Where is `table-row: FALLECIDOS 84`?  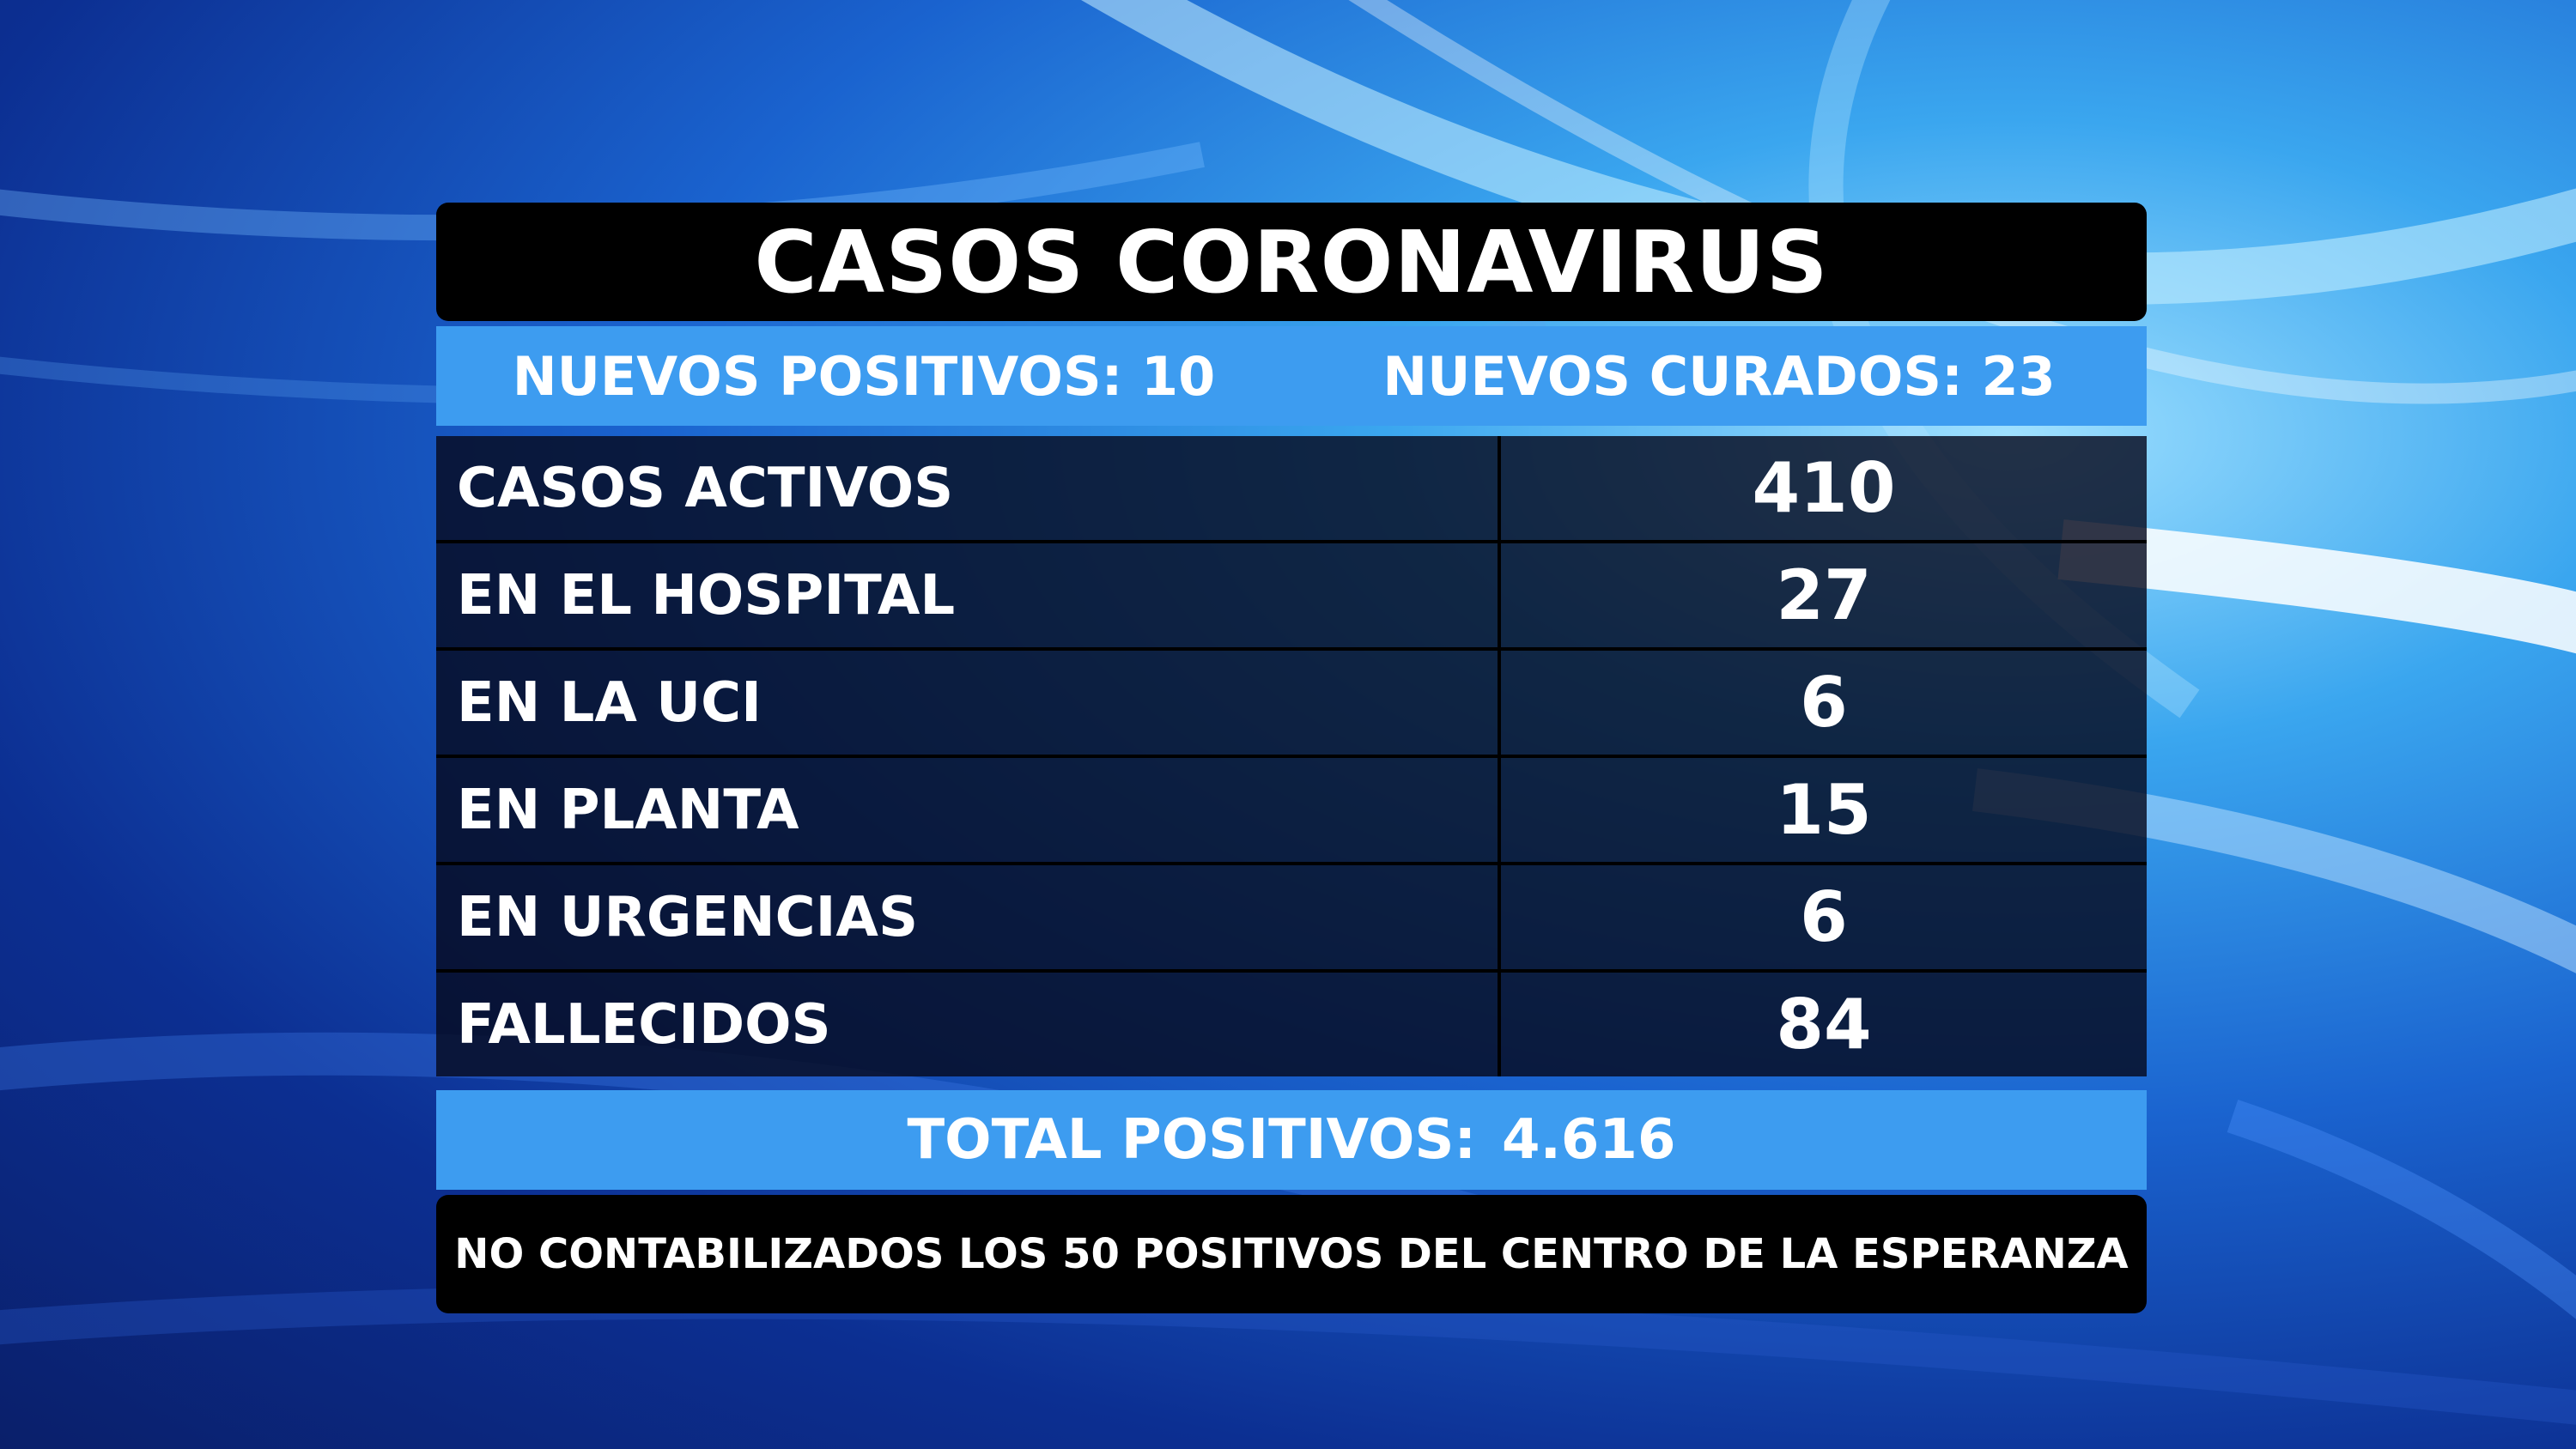
table-row: FALLECIDOS 84 is located at coordinates (1291, 1024).